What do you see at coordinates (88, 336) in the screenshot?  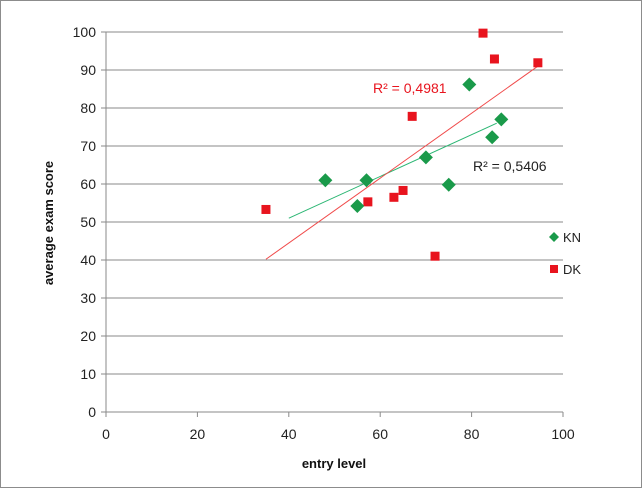 I see `y-tick-label: 20` at bounding box center [88, 336].